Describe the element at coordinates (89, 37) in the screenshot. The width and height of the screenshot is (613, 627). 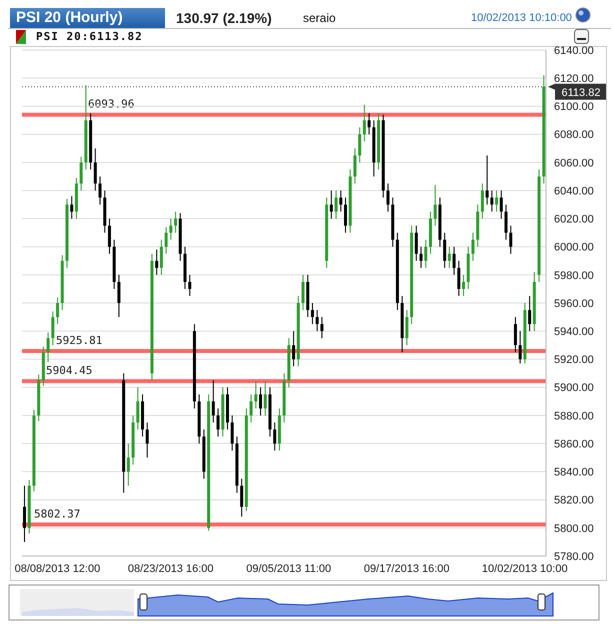
I see `text: PSI 20:6113.82` at that location.